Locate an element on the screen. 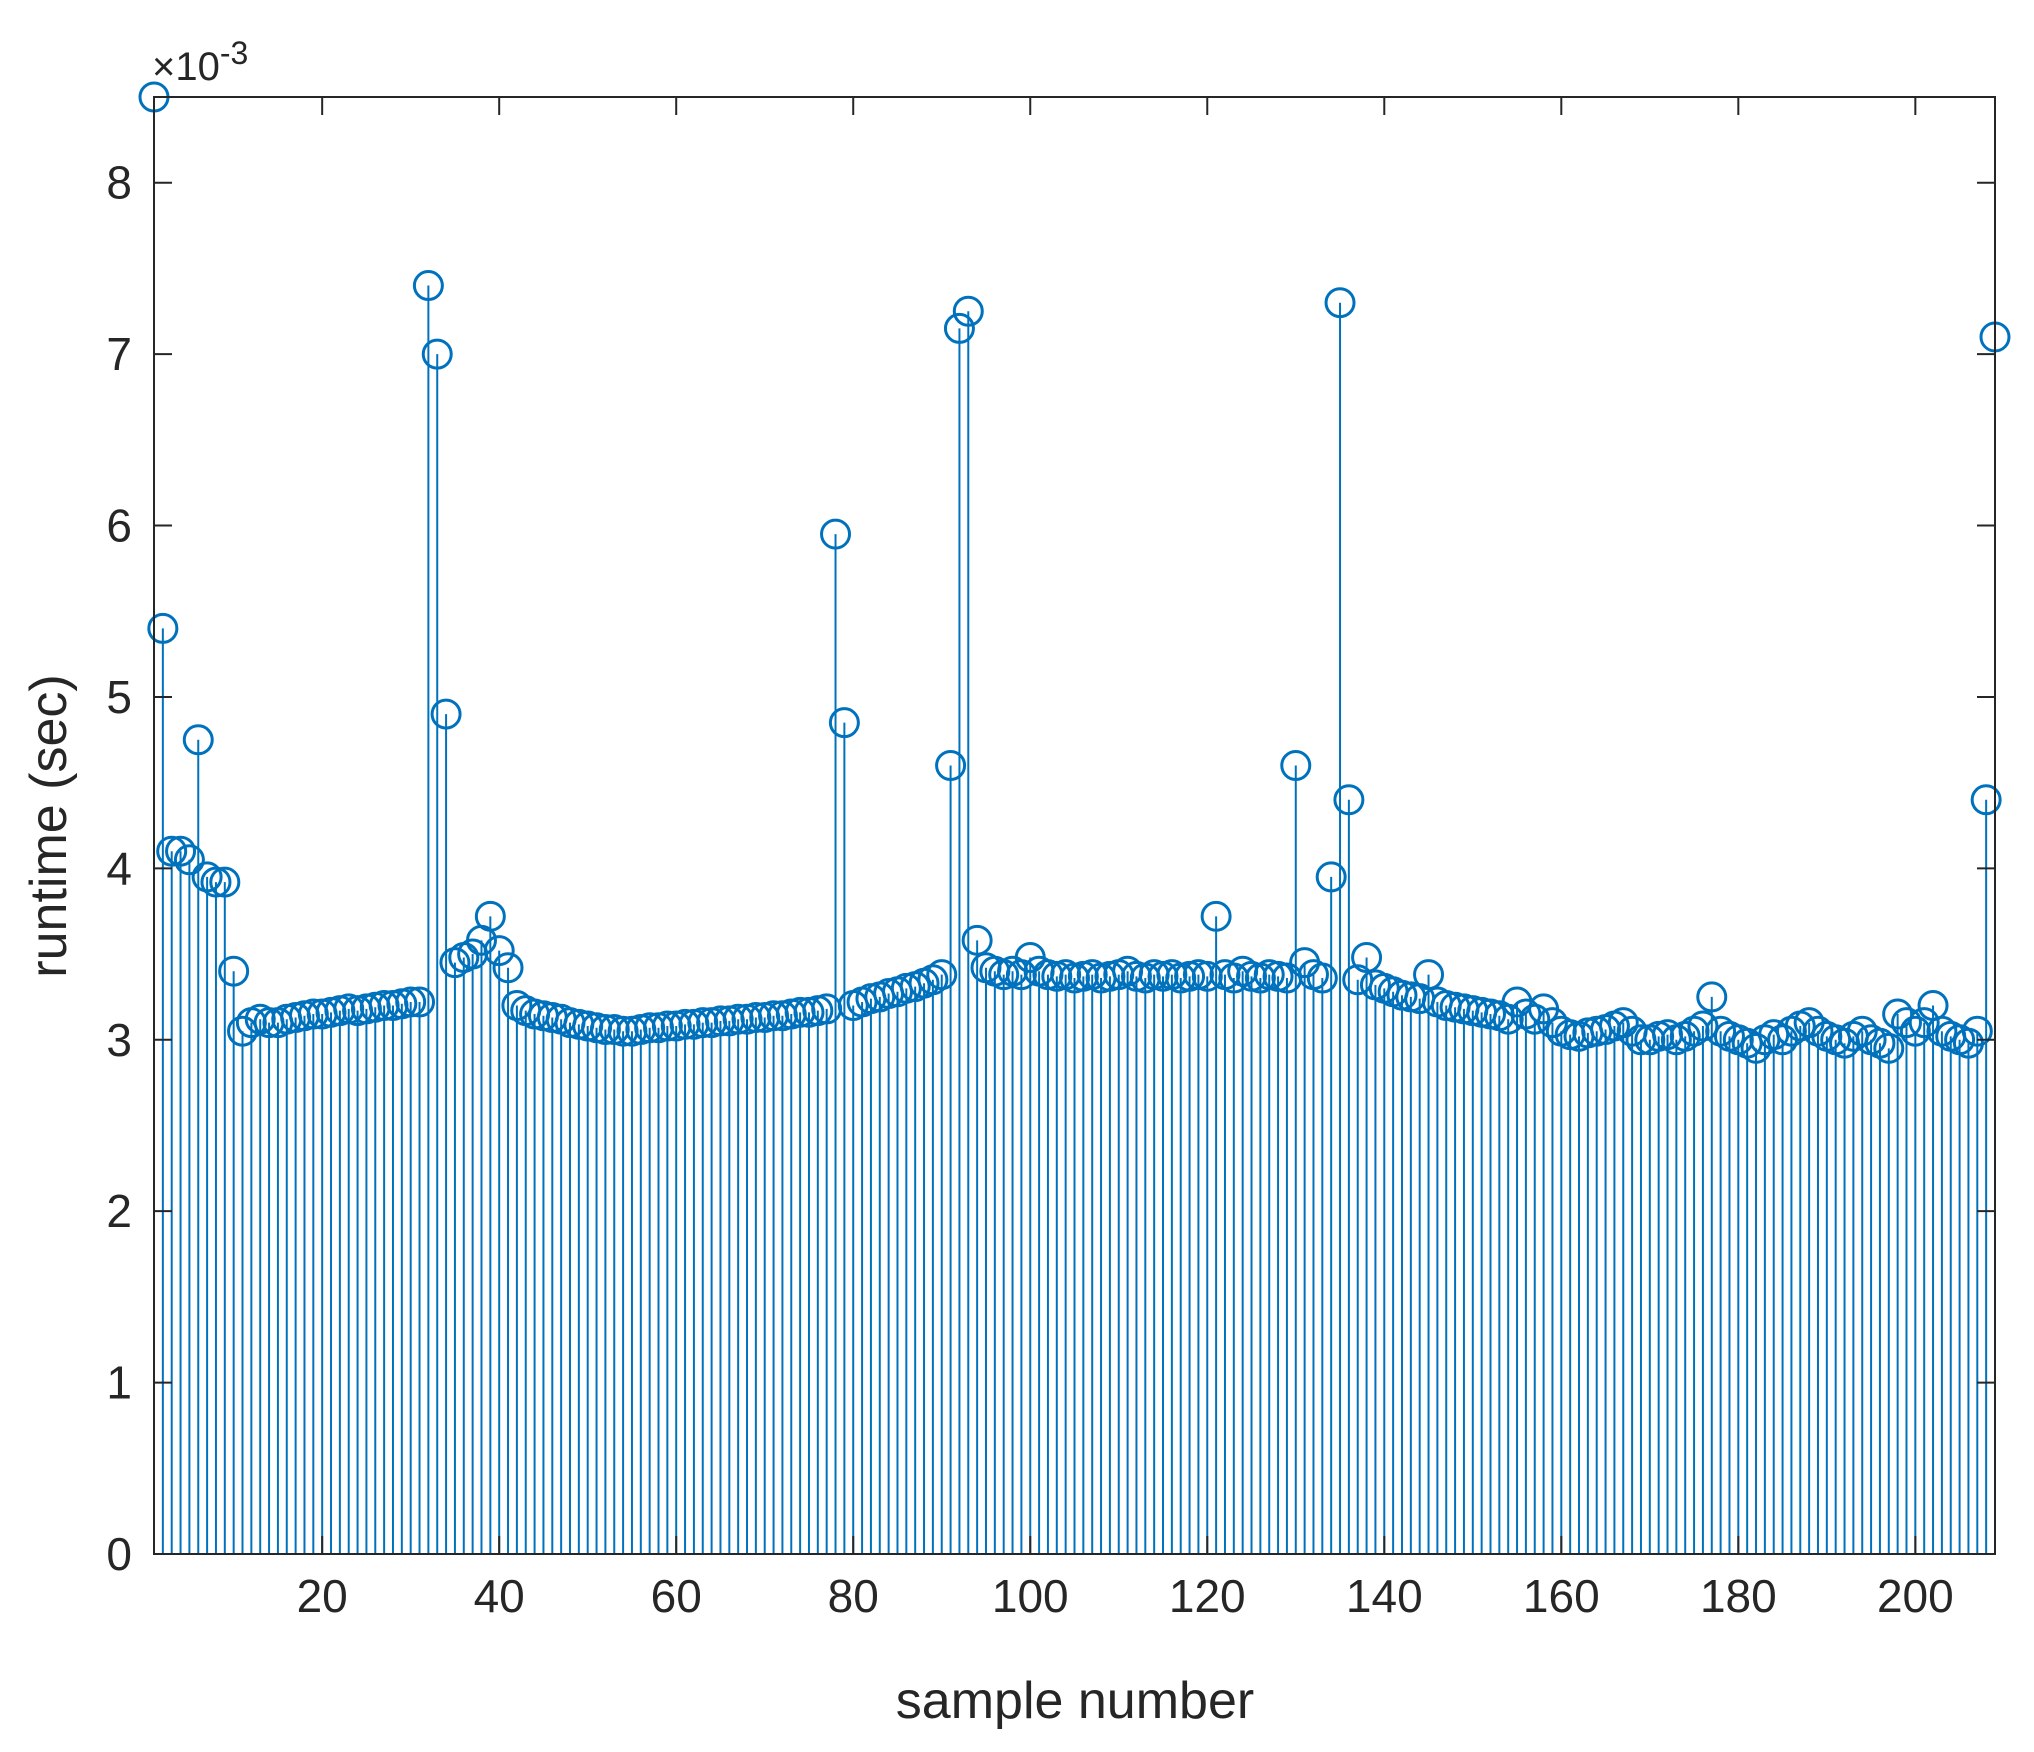 The height and width of the screenshot is (1752, 2034). y-tick-label: 5 is located at coordinates (119, 697).